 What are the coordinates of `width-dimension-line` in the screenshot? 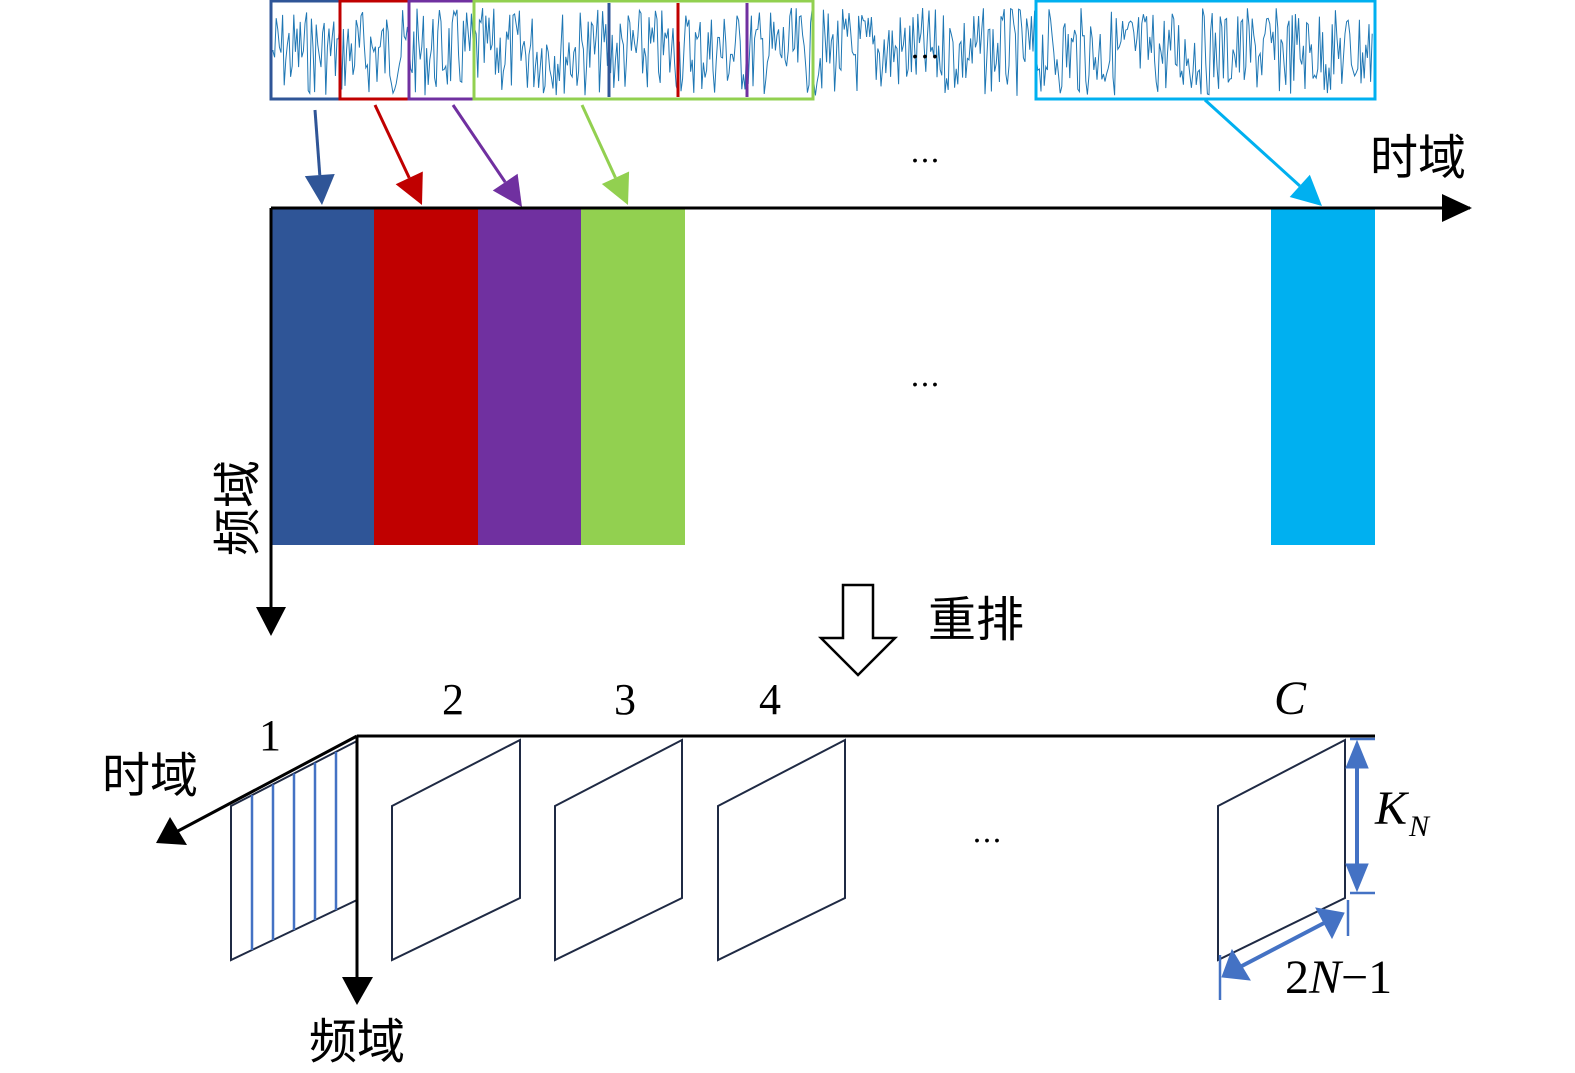 It's located at (1282, 945).